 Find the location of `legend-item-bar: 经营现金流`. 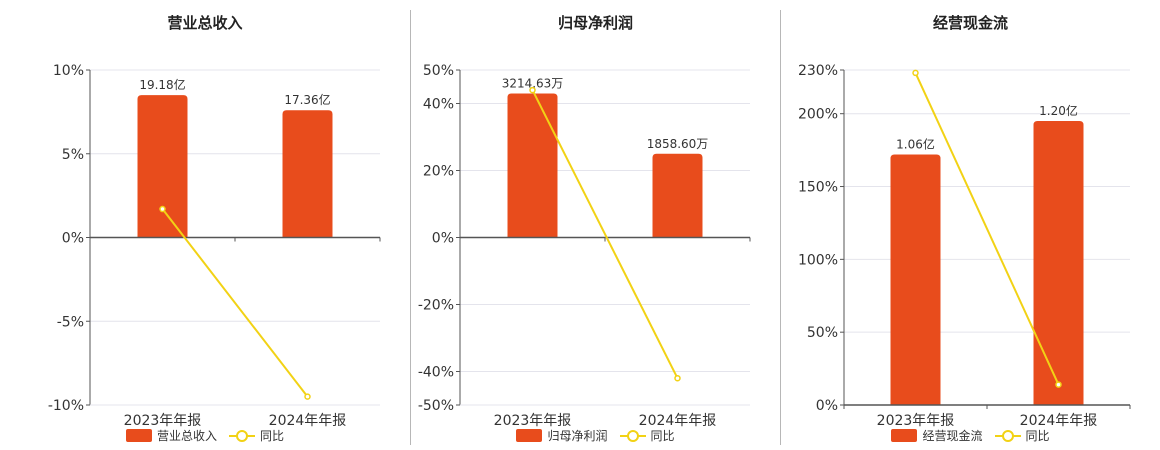

legend-item-bar: 经营现金流 is located at coordinates (937, 435).